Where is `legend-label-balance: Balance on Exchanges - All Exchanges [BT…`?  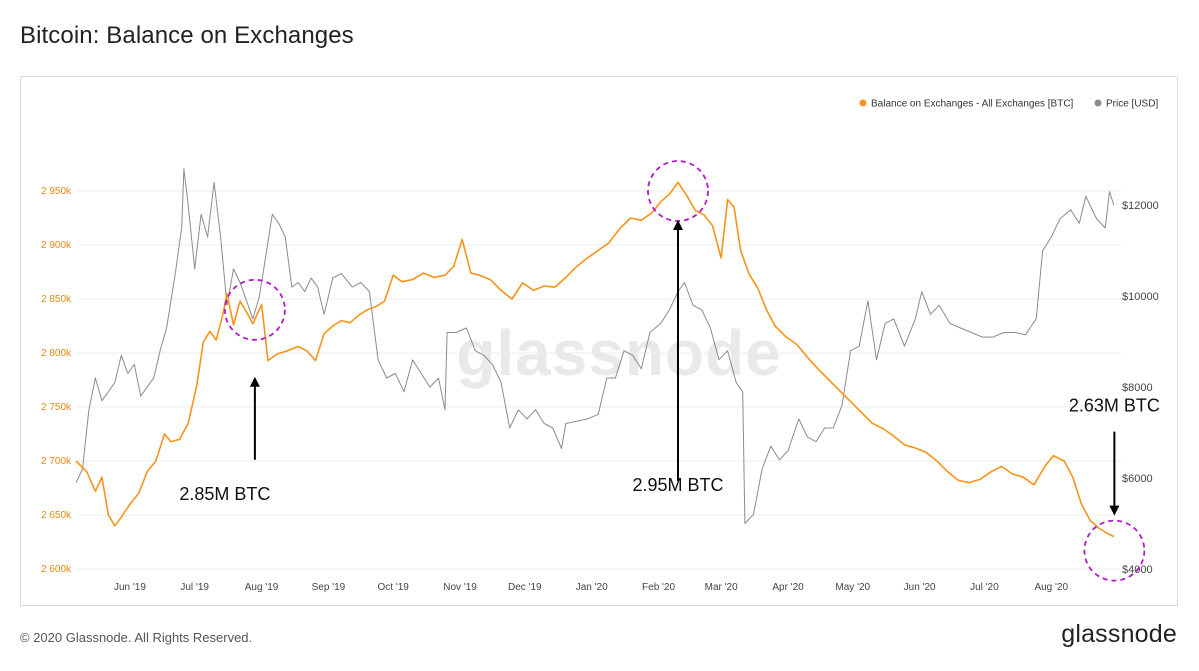
legend-label-balance: Balance on Exchanges - All Exchanges [BT… is located at coordinates (972, 104).